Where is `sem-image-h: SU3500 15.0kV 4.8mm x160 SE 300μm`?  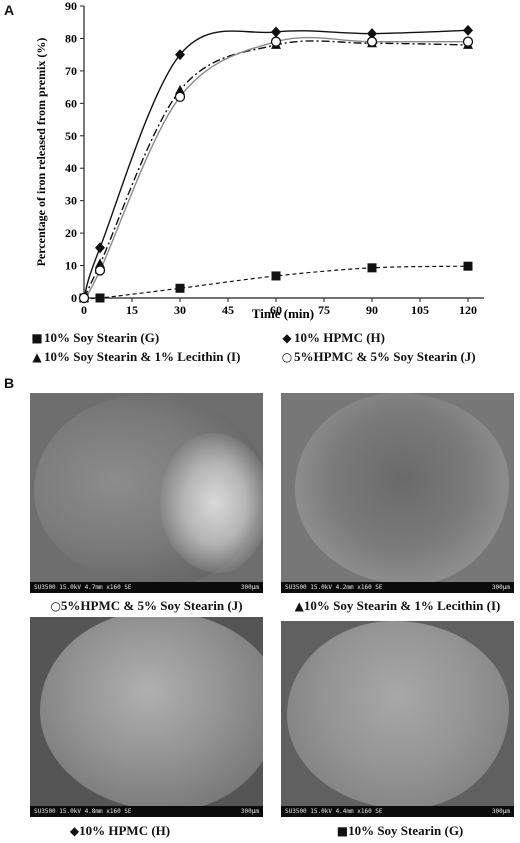
sem-image-h: SU3500 15.0kV 4.8mm x160 SE 300μm is located at coordinates (146, 717).